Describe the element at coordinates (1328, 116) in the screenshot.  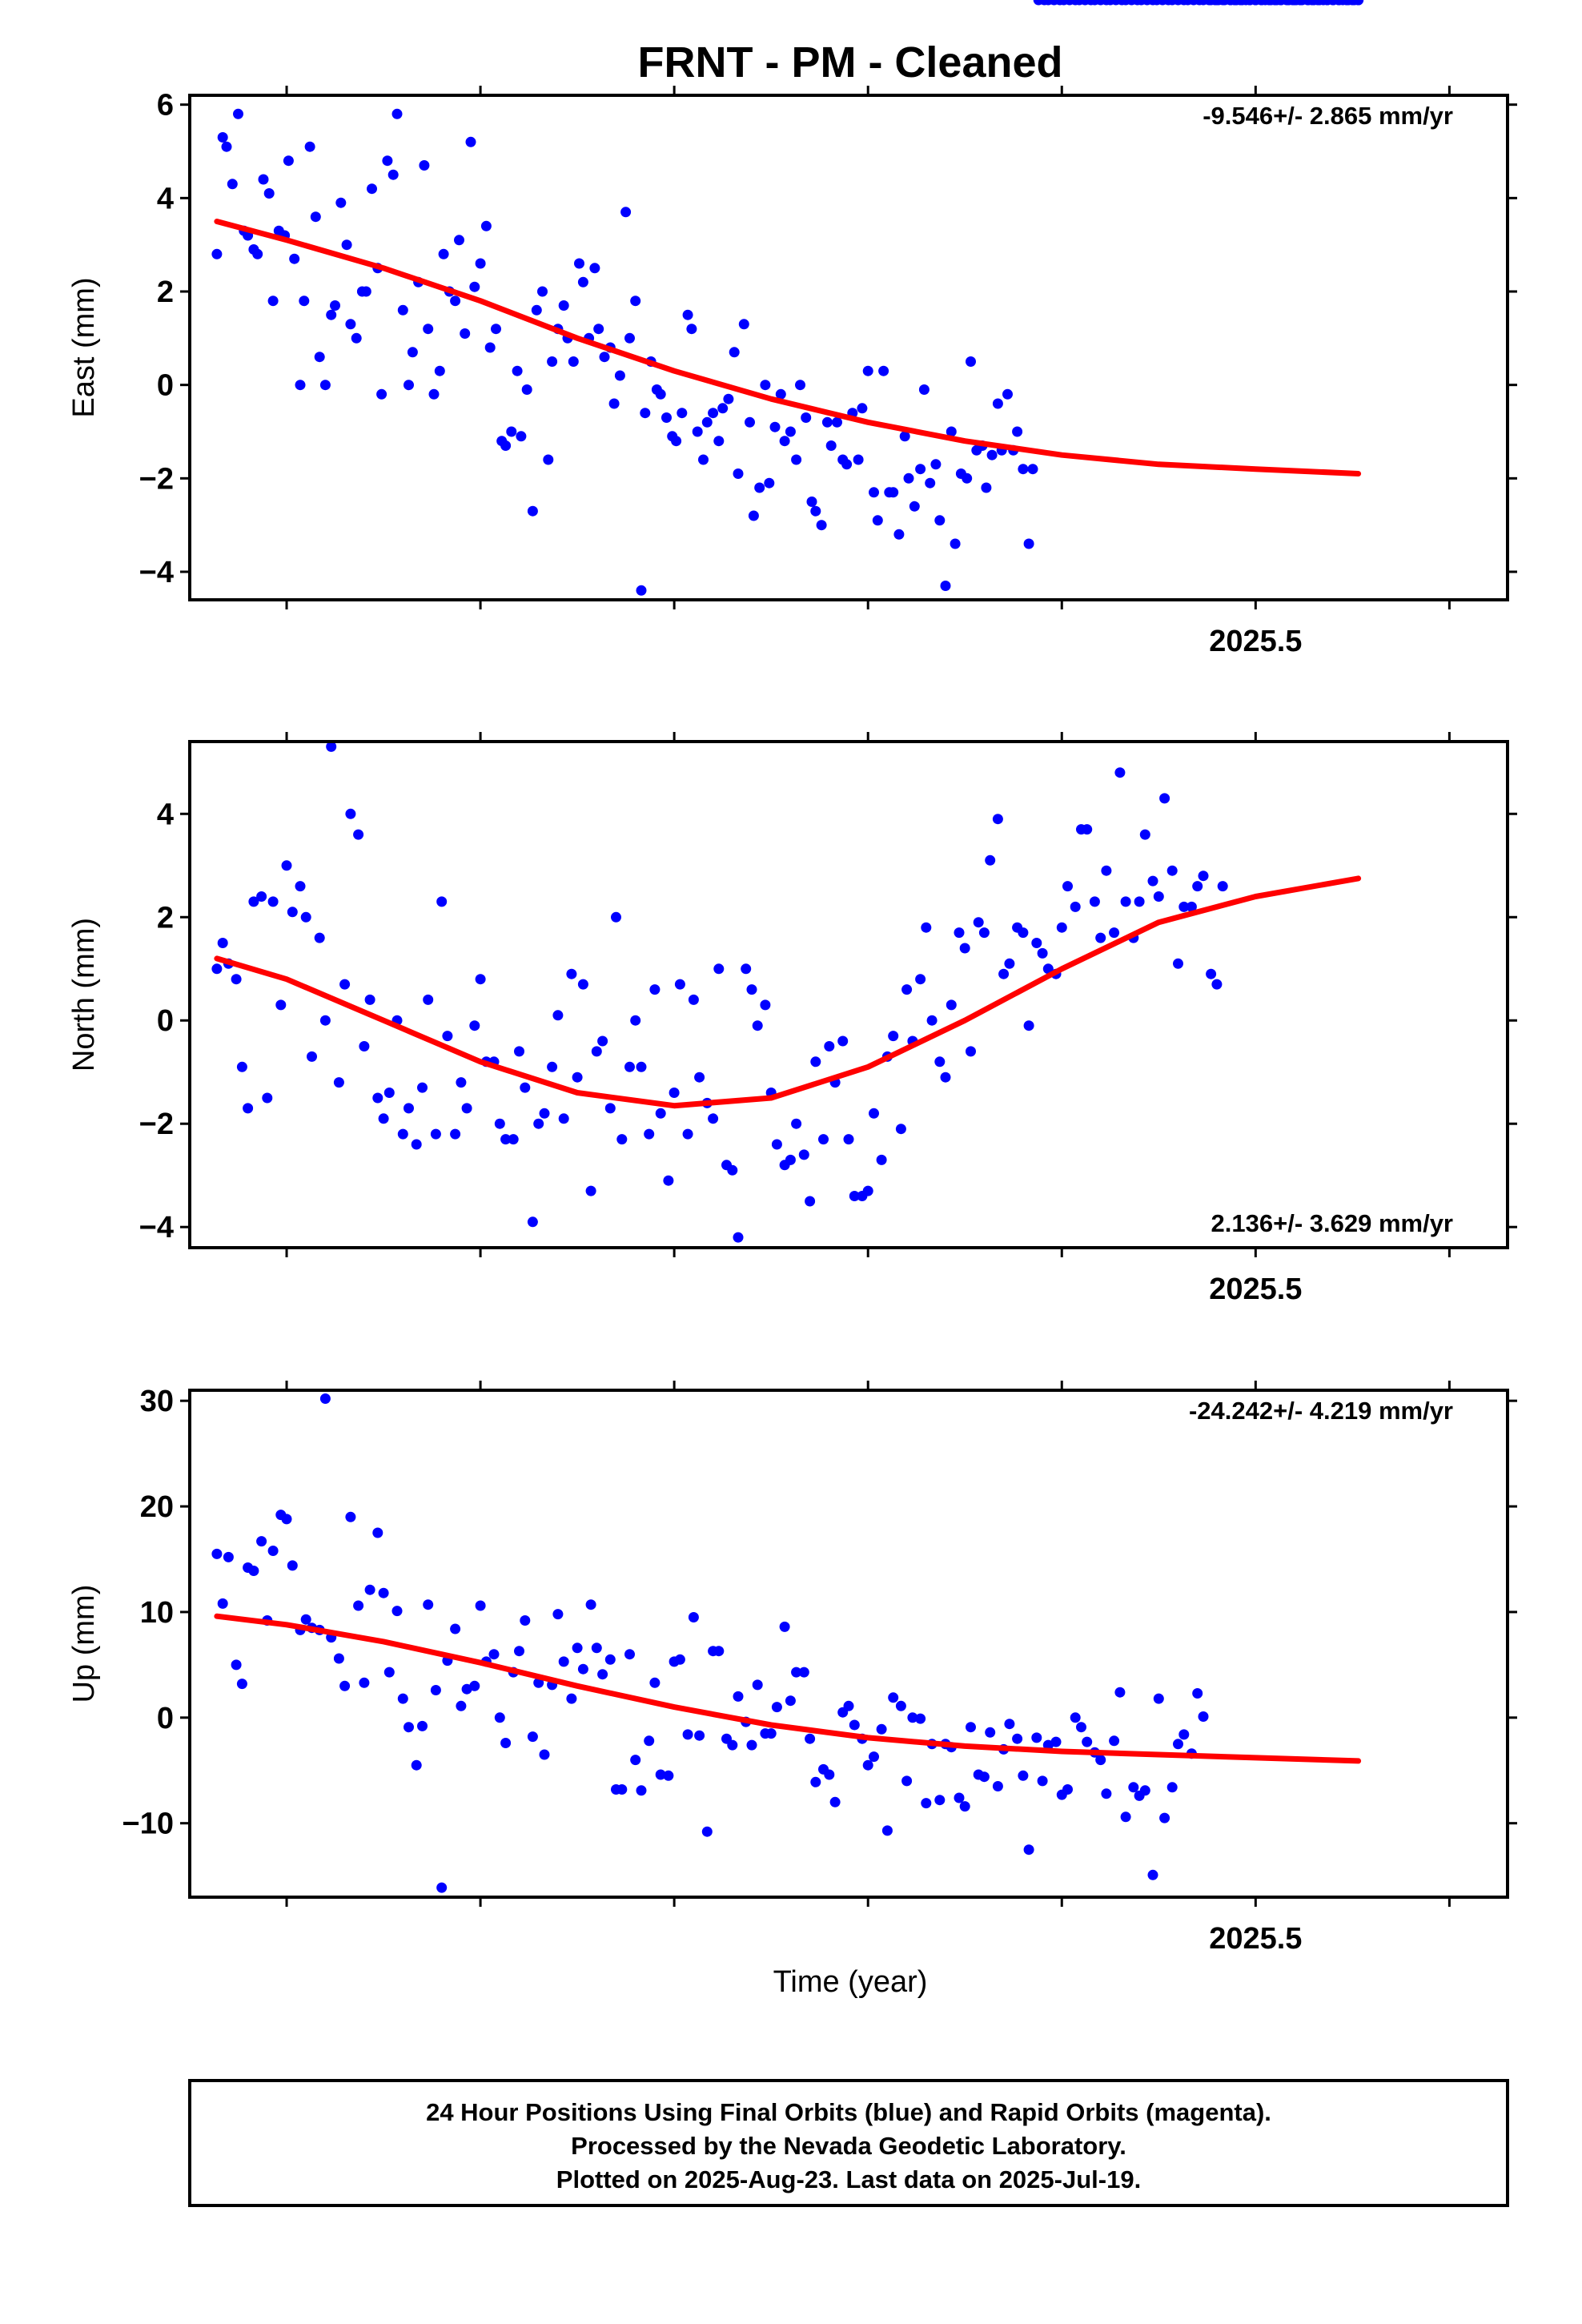
I see `east-rate-label: -9.546+/- 2.865 mm/yr` at that location.